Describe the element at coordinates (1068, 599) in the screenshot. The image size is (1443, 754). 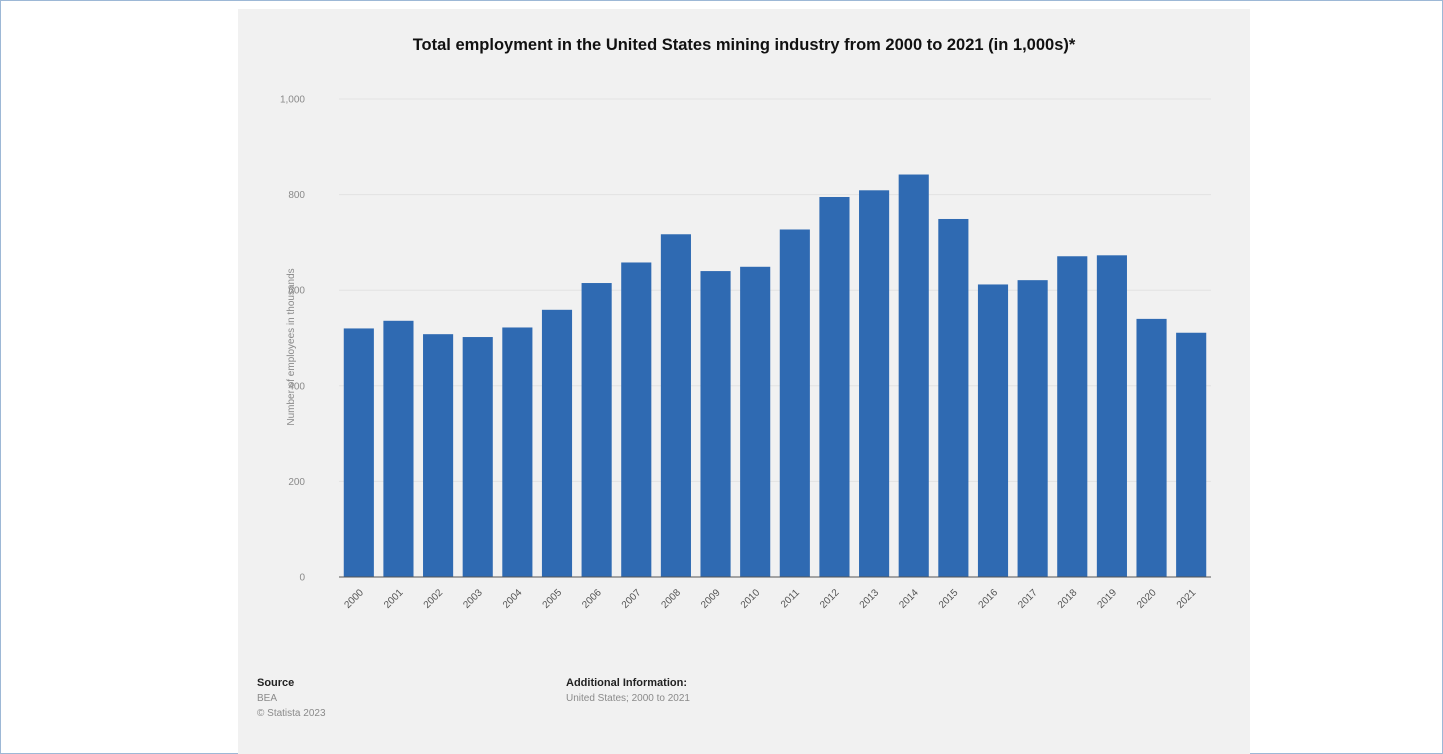
I see `x-tick-label: 2018` at that location.